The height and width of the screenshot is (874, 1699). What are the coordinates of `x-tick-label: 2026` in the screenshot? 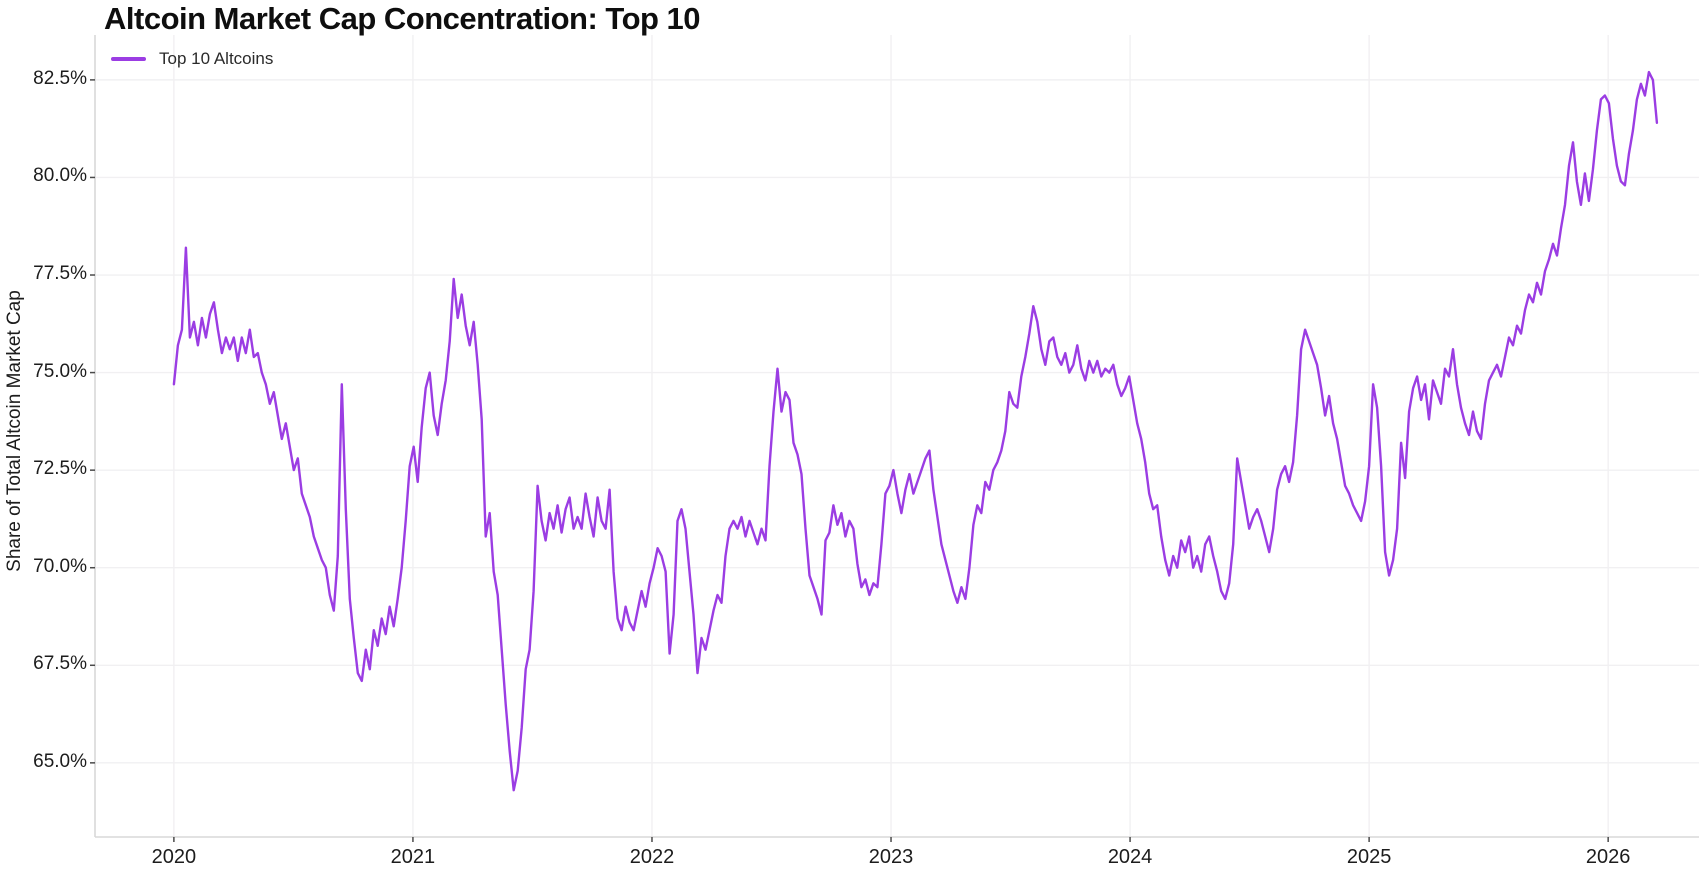 It's located at (1608, 857).